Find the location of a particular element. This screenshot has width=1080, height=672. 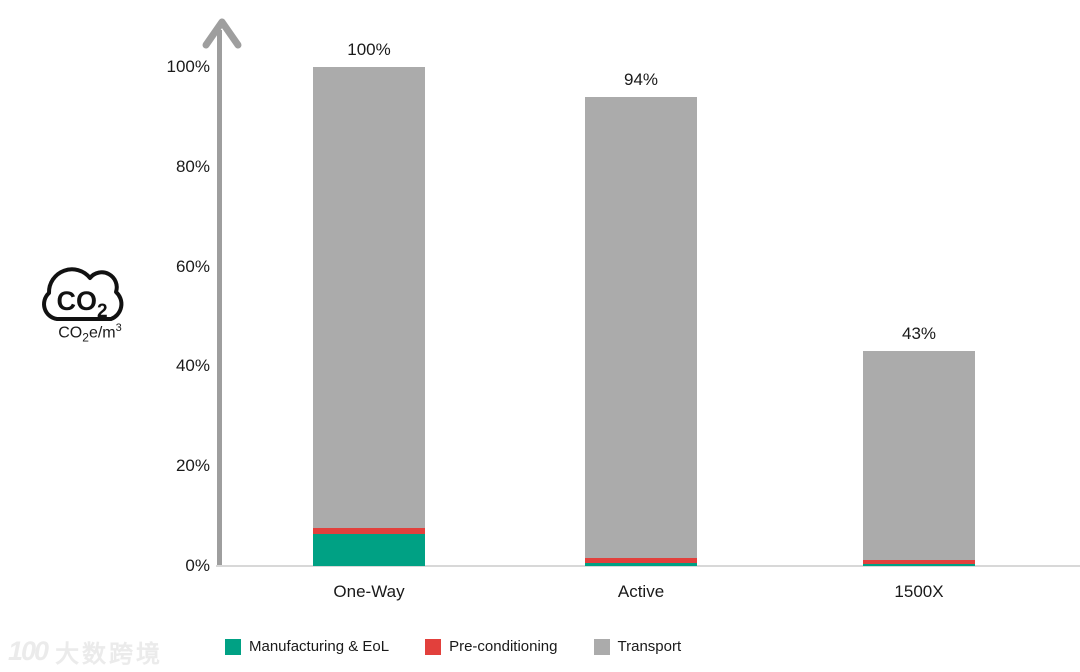

watermark: 100 大数跨境 is located at coordinates (85, 651).